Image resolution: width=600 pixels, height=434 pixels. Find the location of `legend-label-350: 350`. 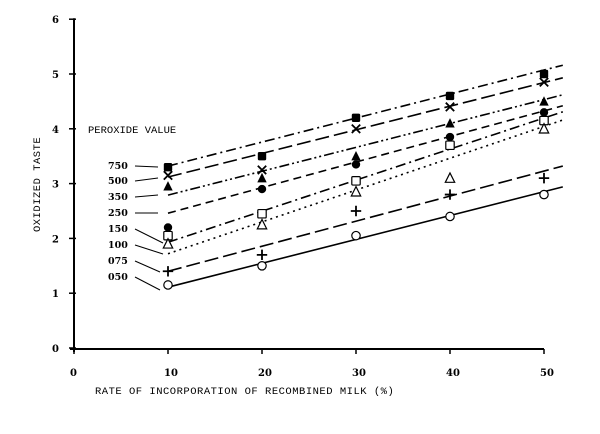

legend-label-350: 350 is located at coordinates (118, 197).